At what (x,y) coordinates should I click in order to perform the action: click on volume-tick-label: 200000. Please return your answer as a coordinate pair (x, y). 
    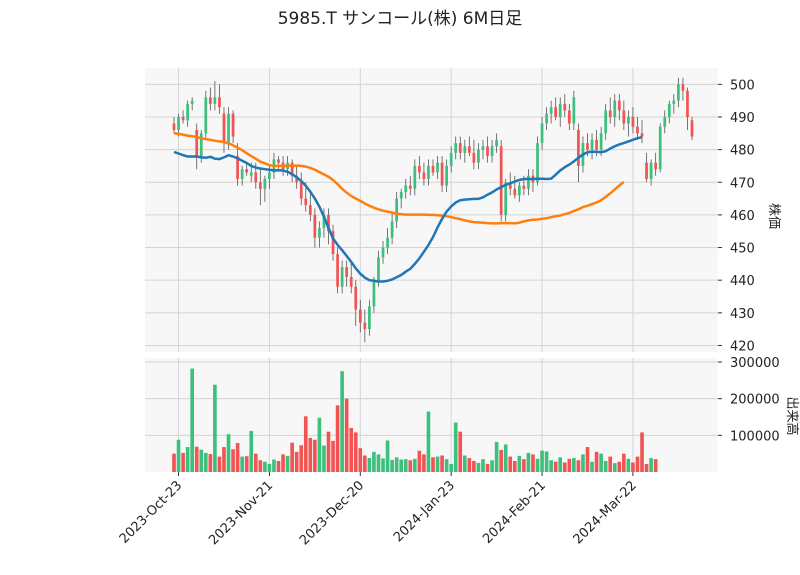
    Looking at the image, I should click on (755, 400).